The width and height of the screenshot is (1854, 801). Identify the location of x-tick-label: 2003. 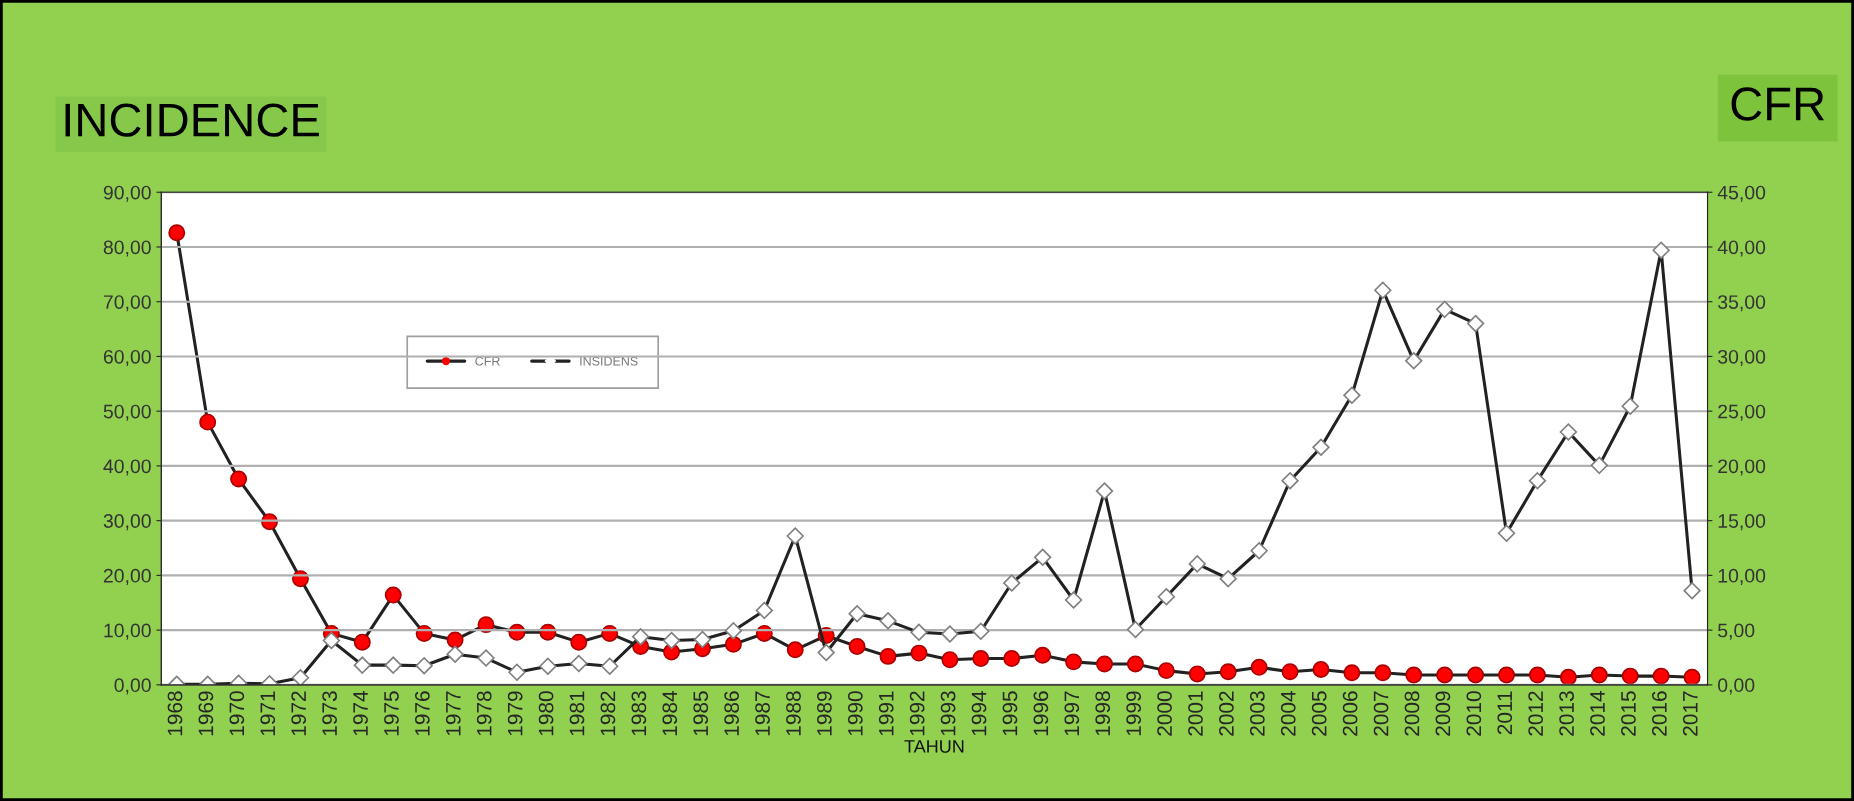
(1257, 713).